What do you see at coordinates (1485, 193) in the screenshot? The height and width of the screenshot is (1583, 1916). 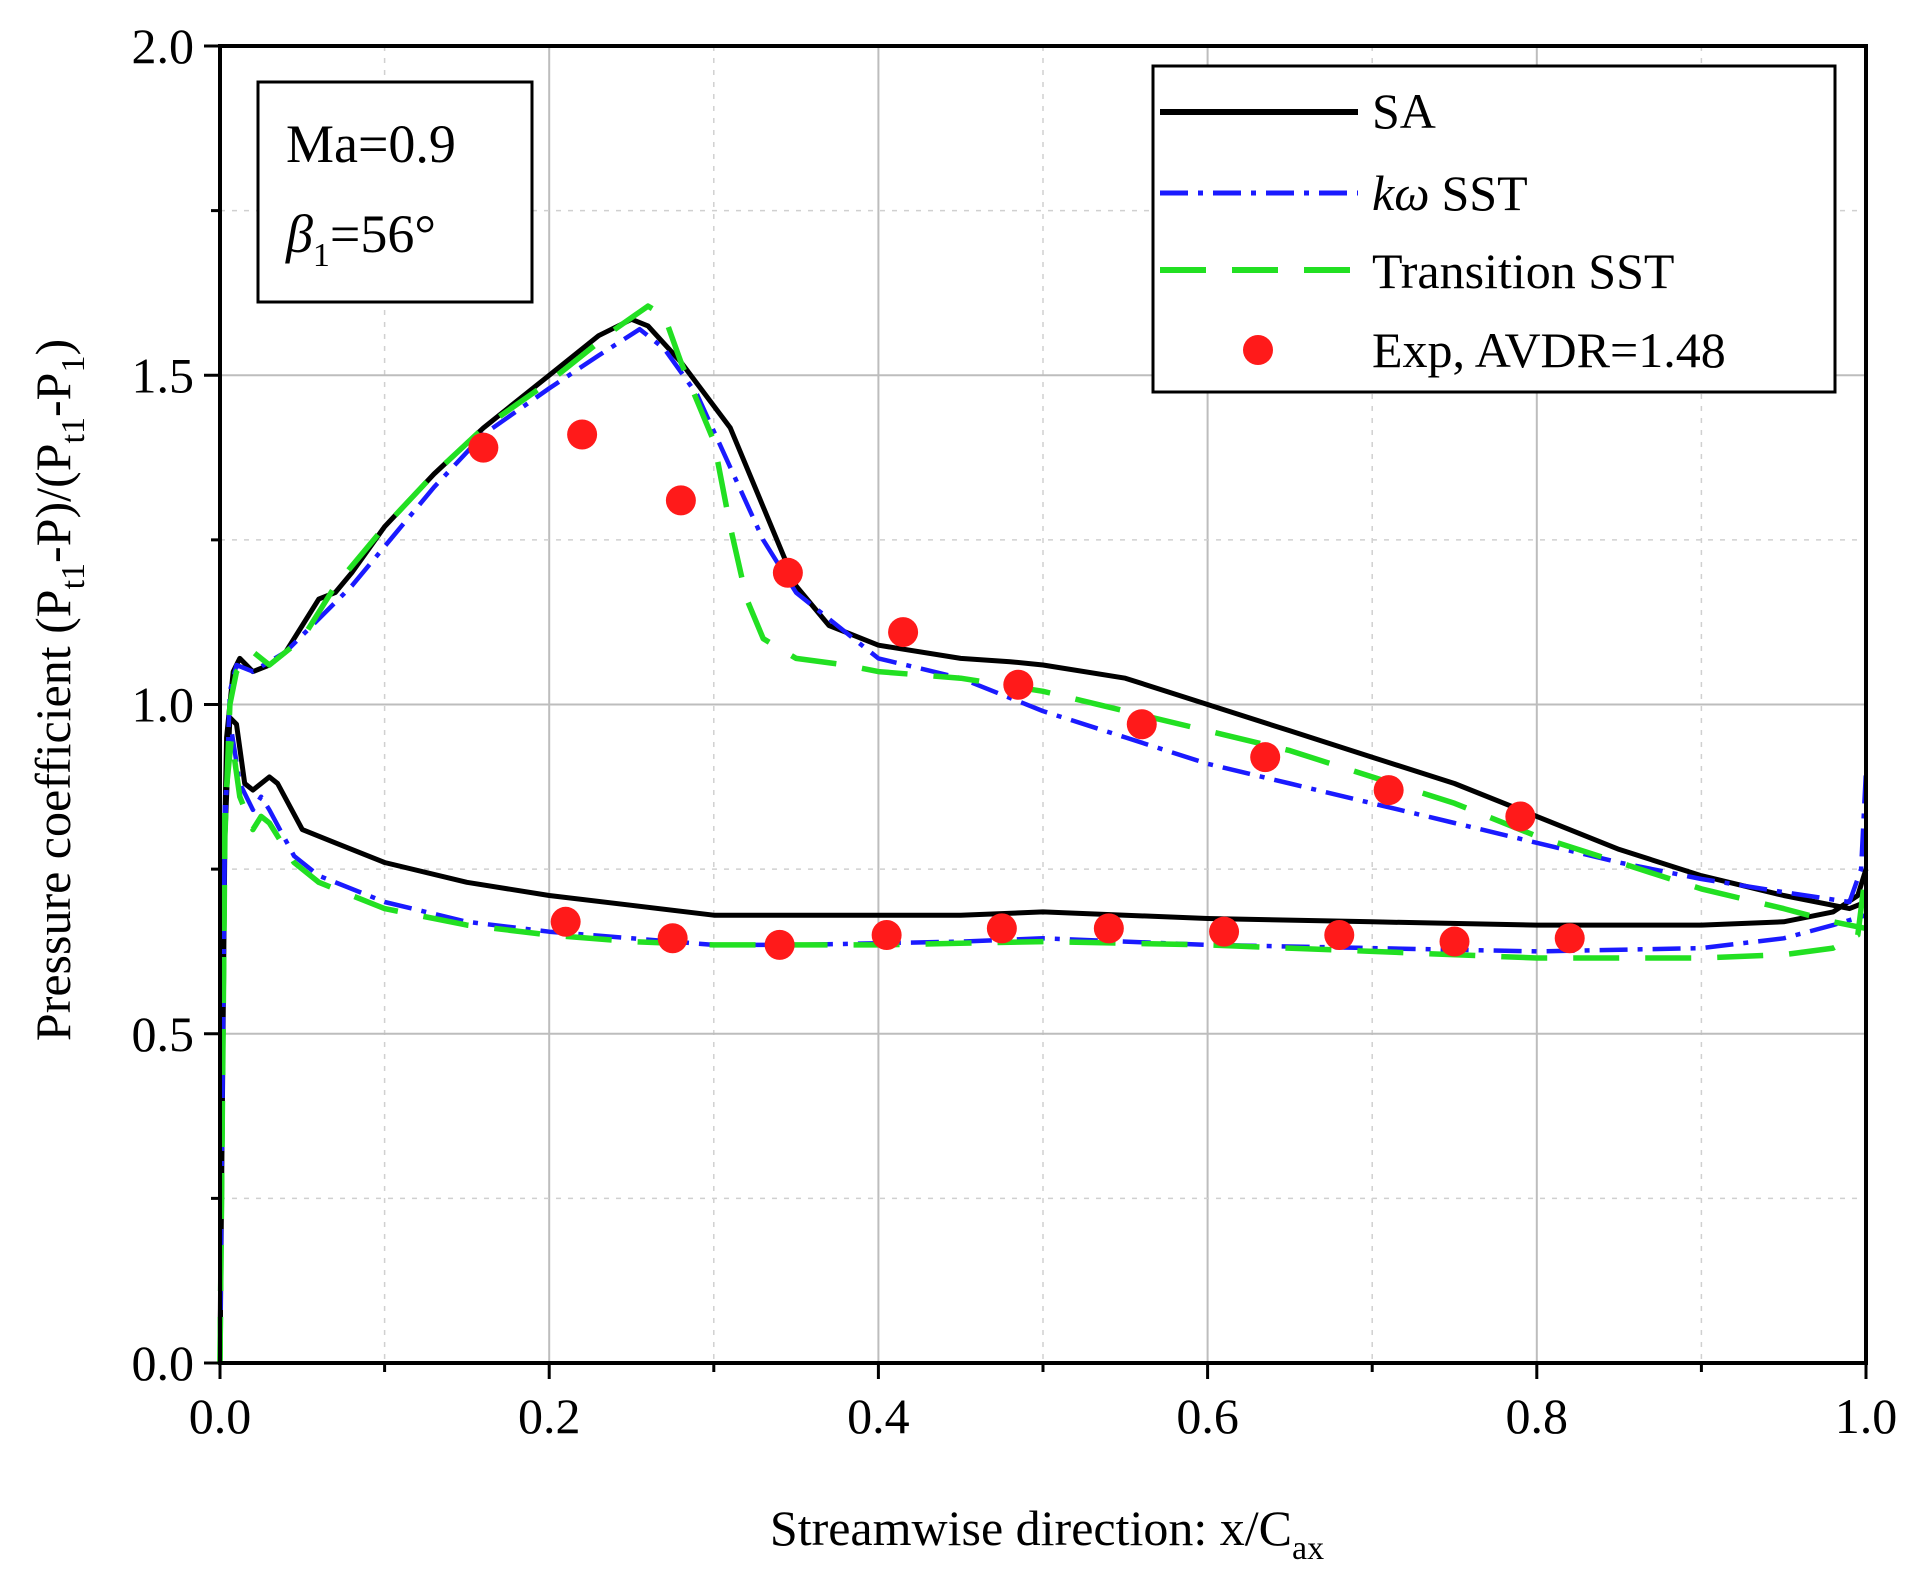 I see `legend-sst-name: SST` at bounding box center [1485, 193].